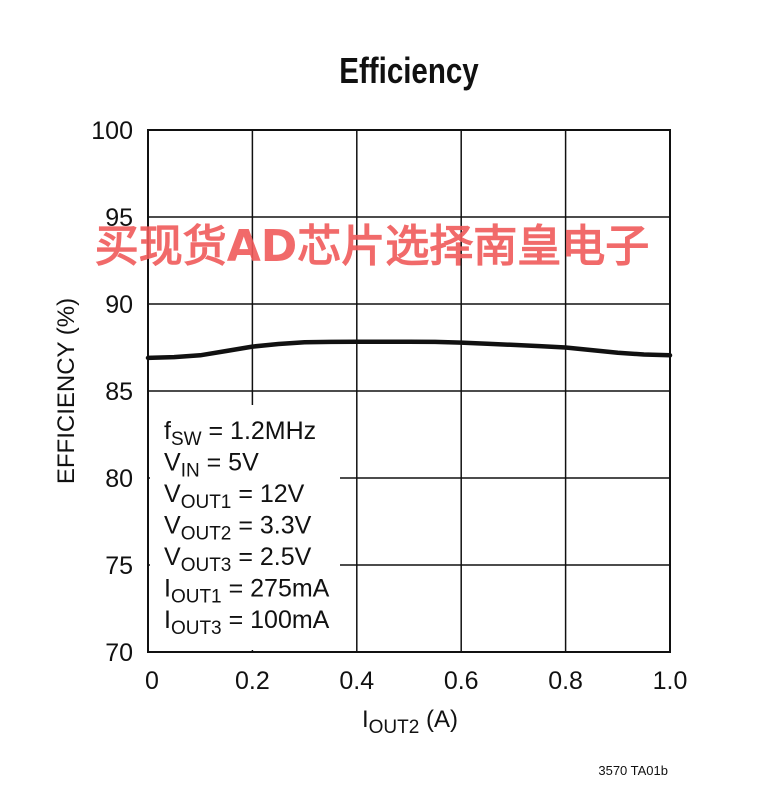 The height and width of the screenshot is (802, 777). I want to click on y-tick-labels: 70 75 80 85 90 95 100, so click(112, 392).